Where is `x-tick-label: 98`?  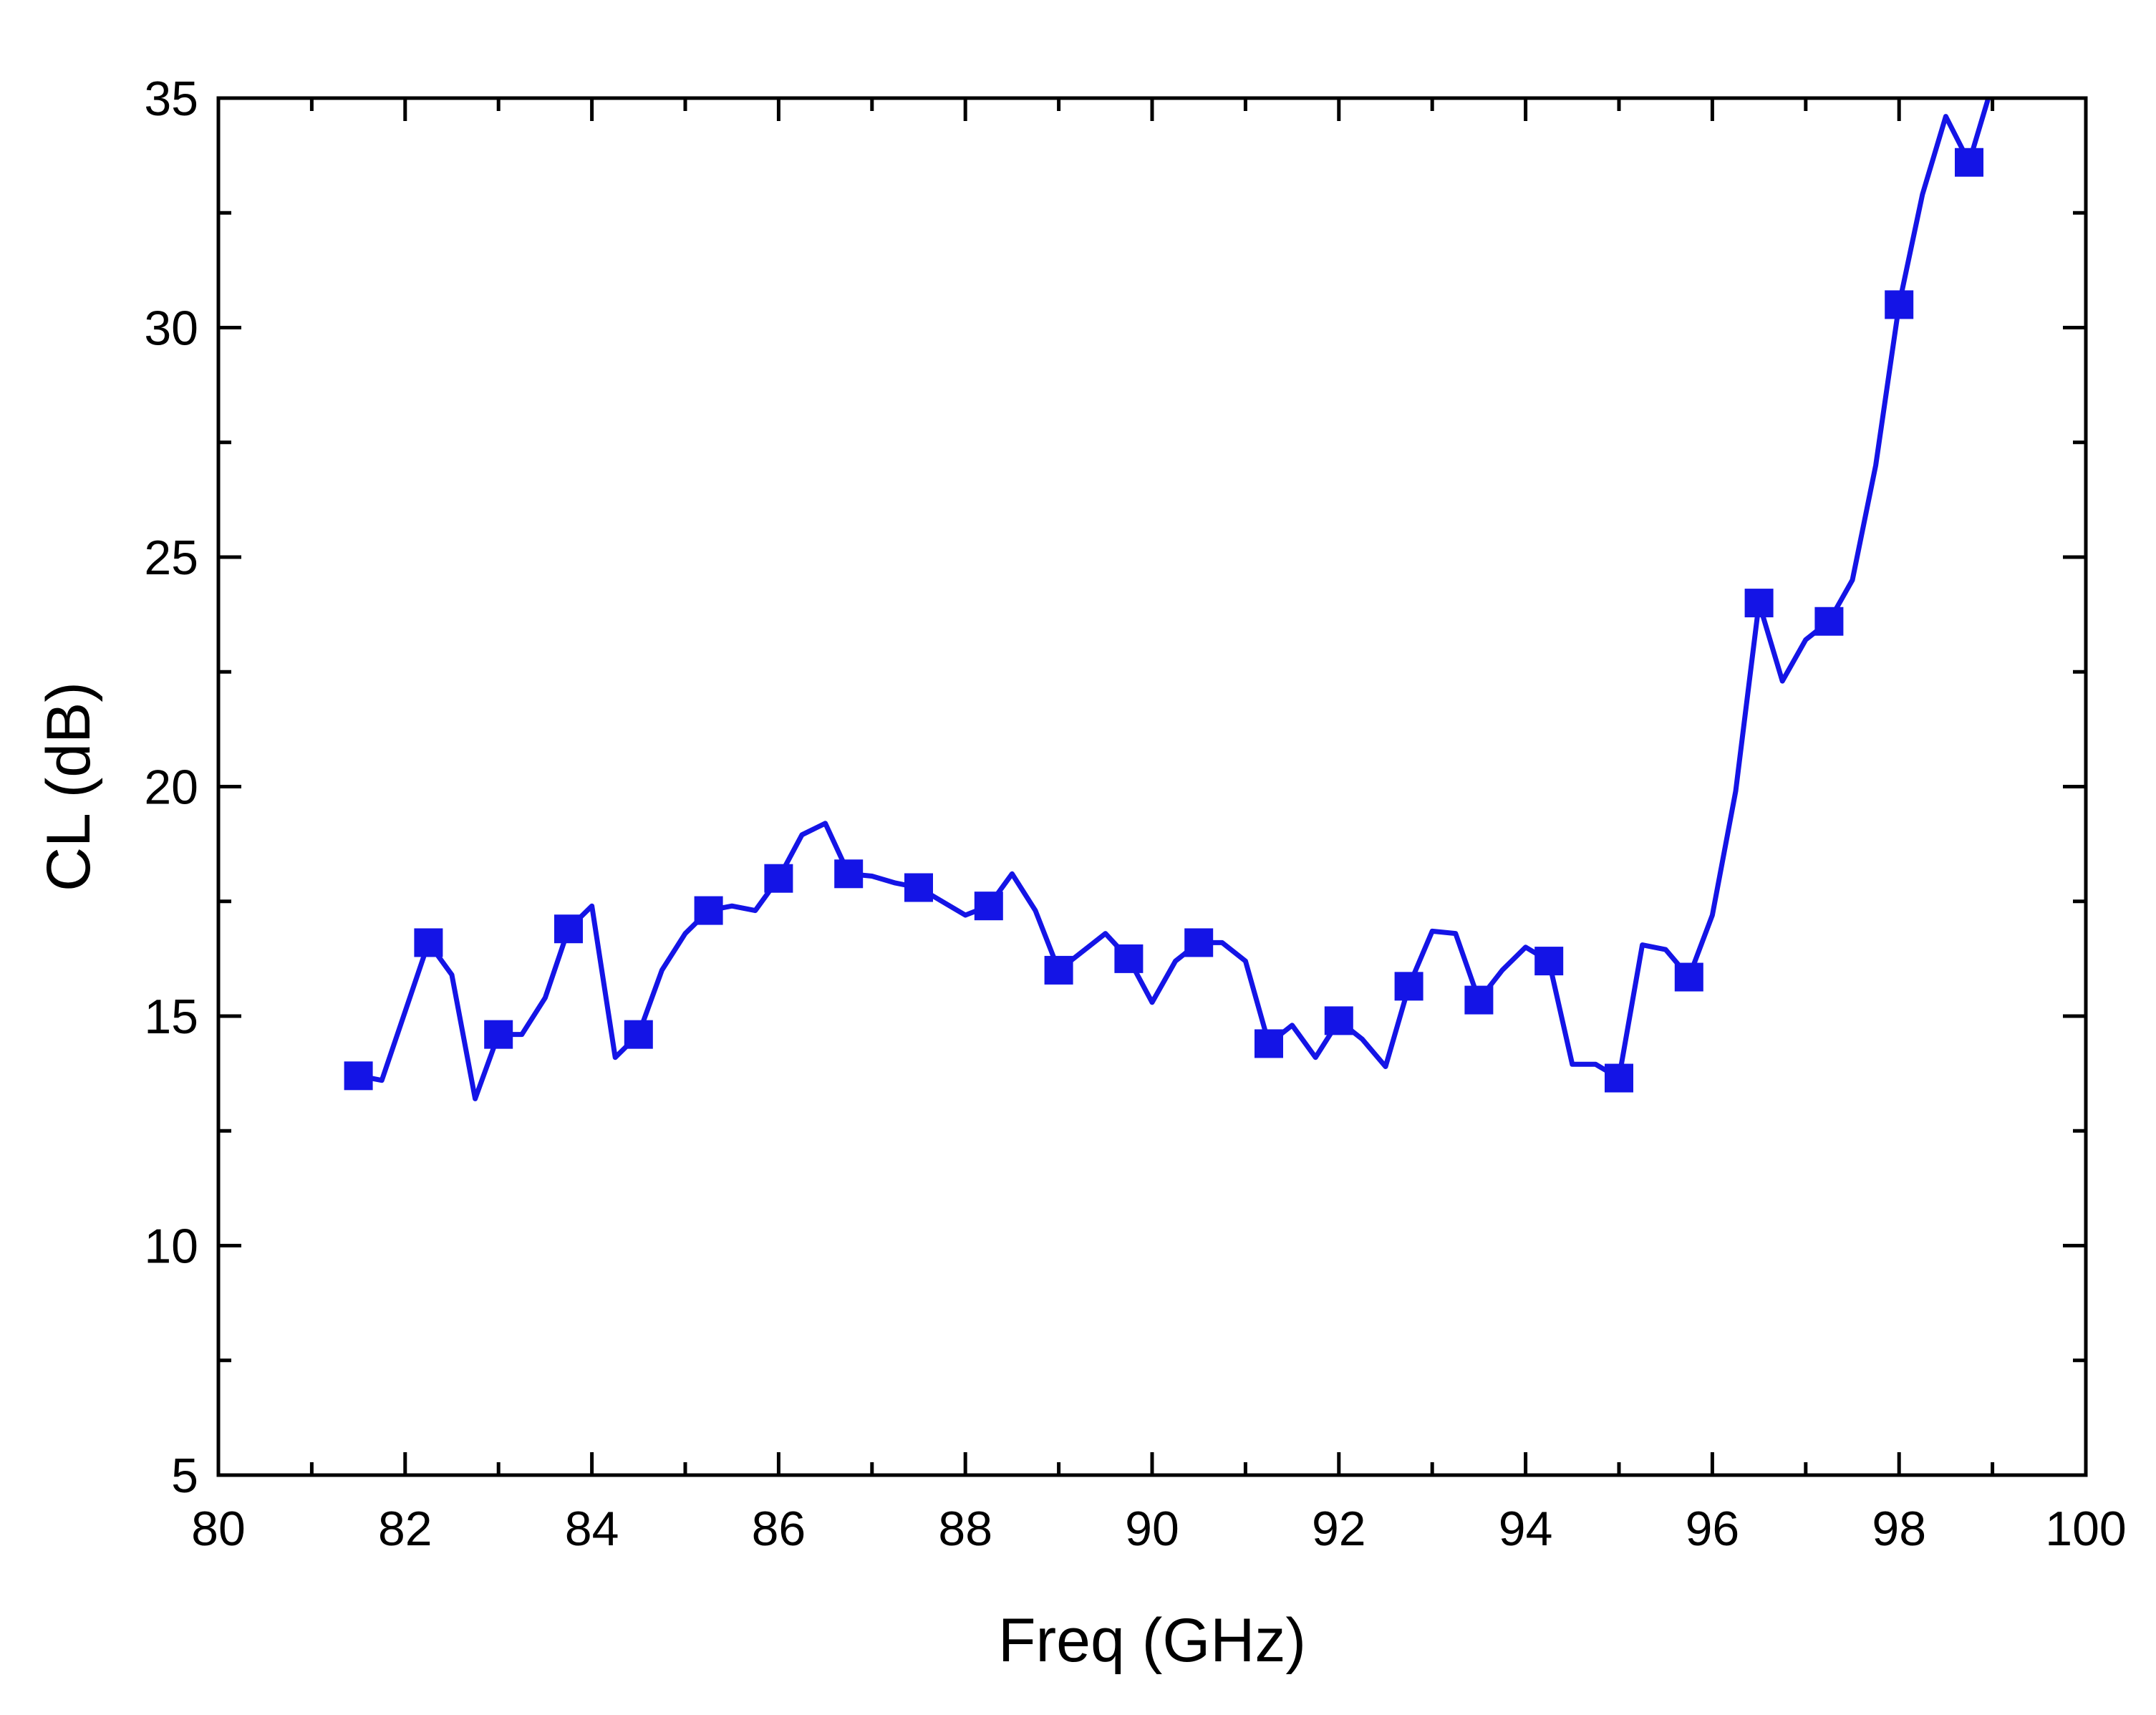
x-tick-label: 98 is located at coordinates (1899, 1529).